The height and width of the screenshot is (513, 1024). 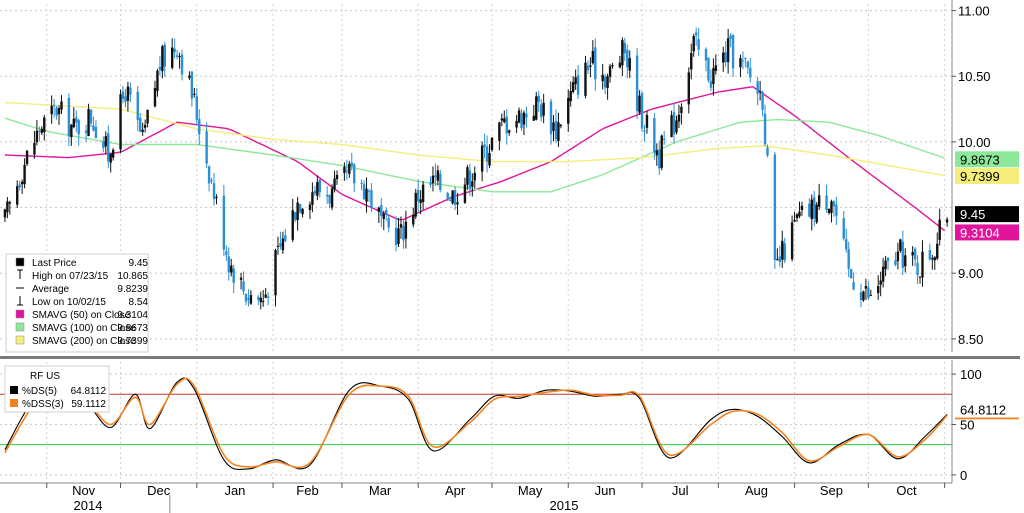 What do you see at coordinates (88, 404) in the screenshot?
I see `oscillator-legend-value: 59.1112` at bounding box center [88, 404].